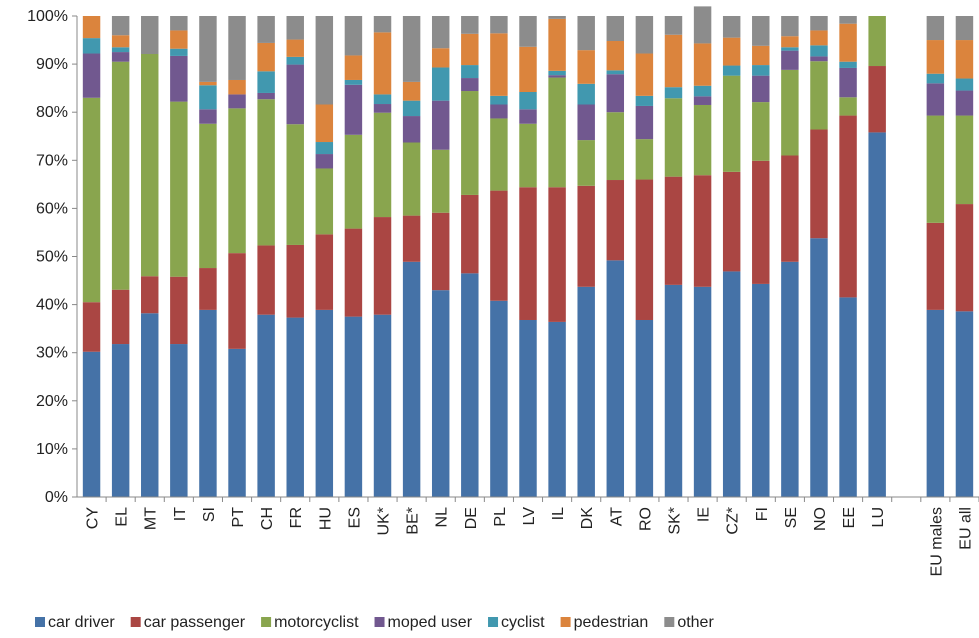  What do you see at coordinates (587, 518) in the screenshot?
I see `x-tick-label: DK` at bounding box center [587, 518].